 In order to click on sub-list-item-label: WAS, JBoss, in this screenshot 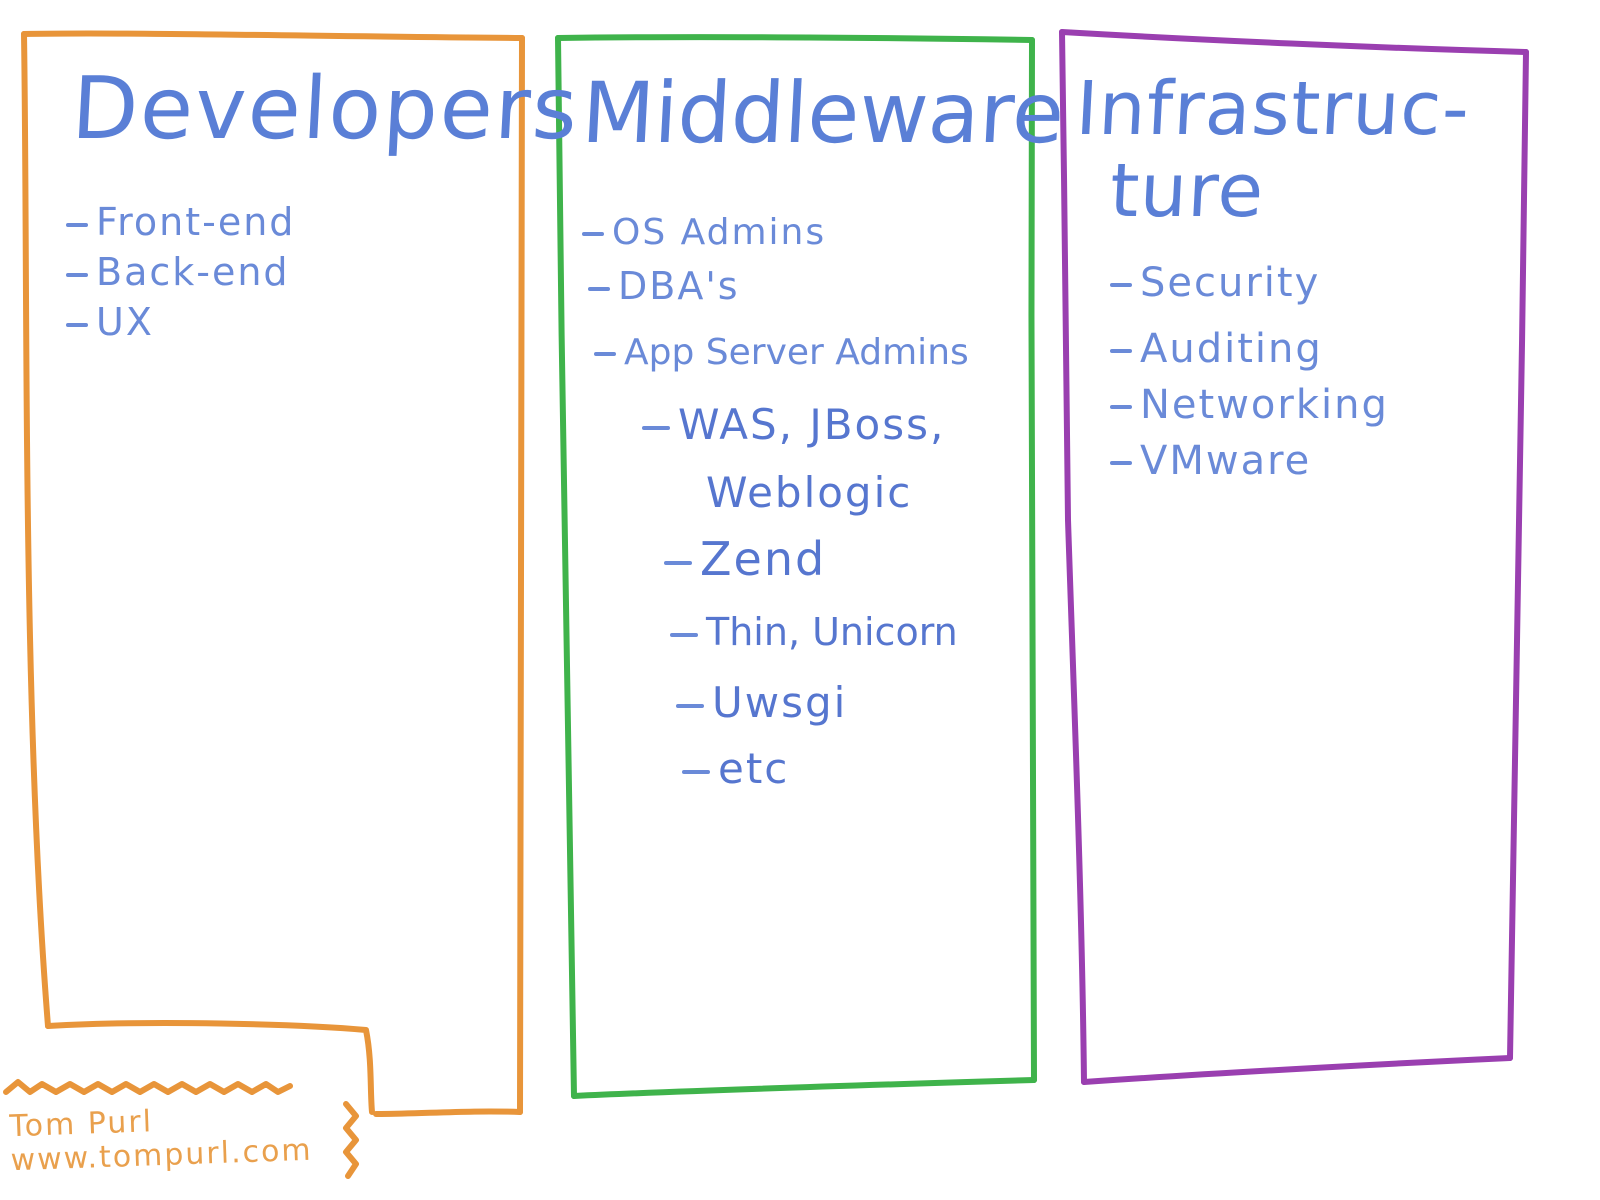, I will do `click(812, 424)`.